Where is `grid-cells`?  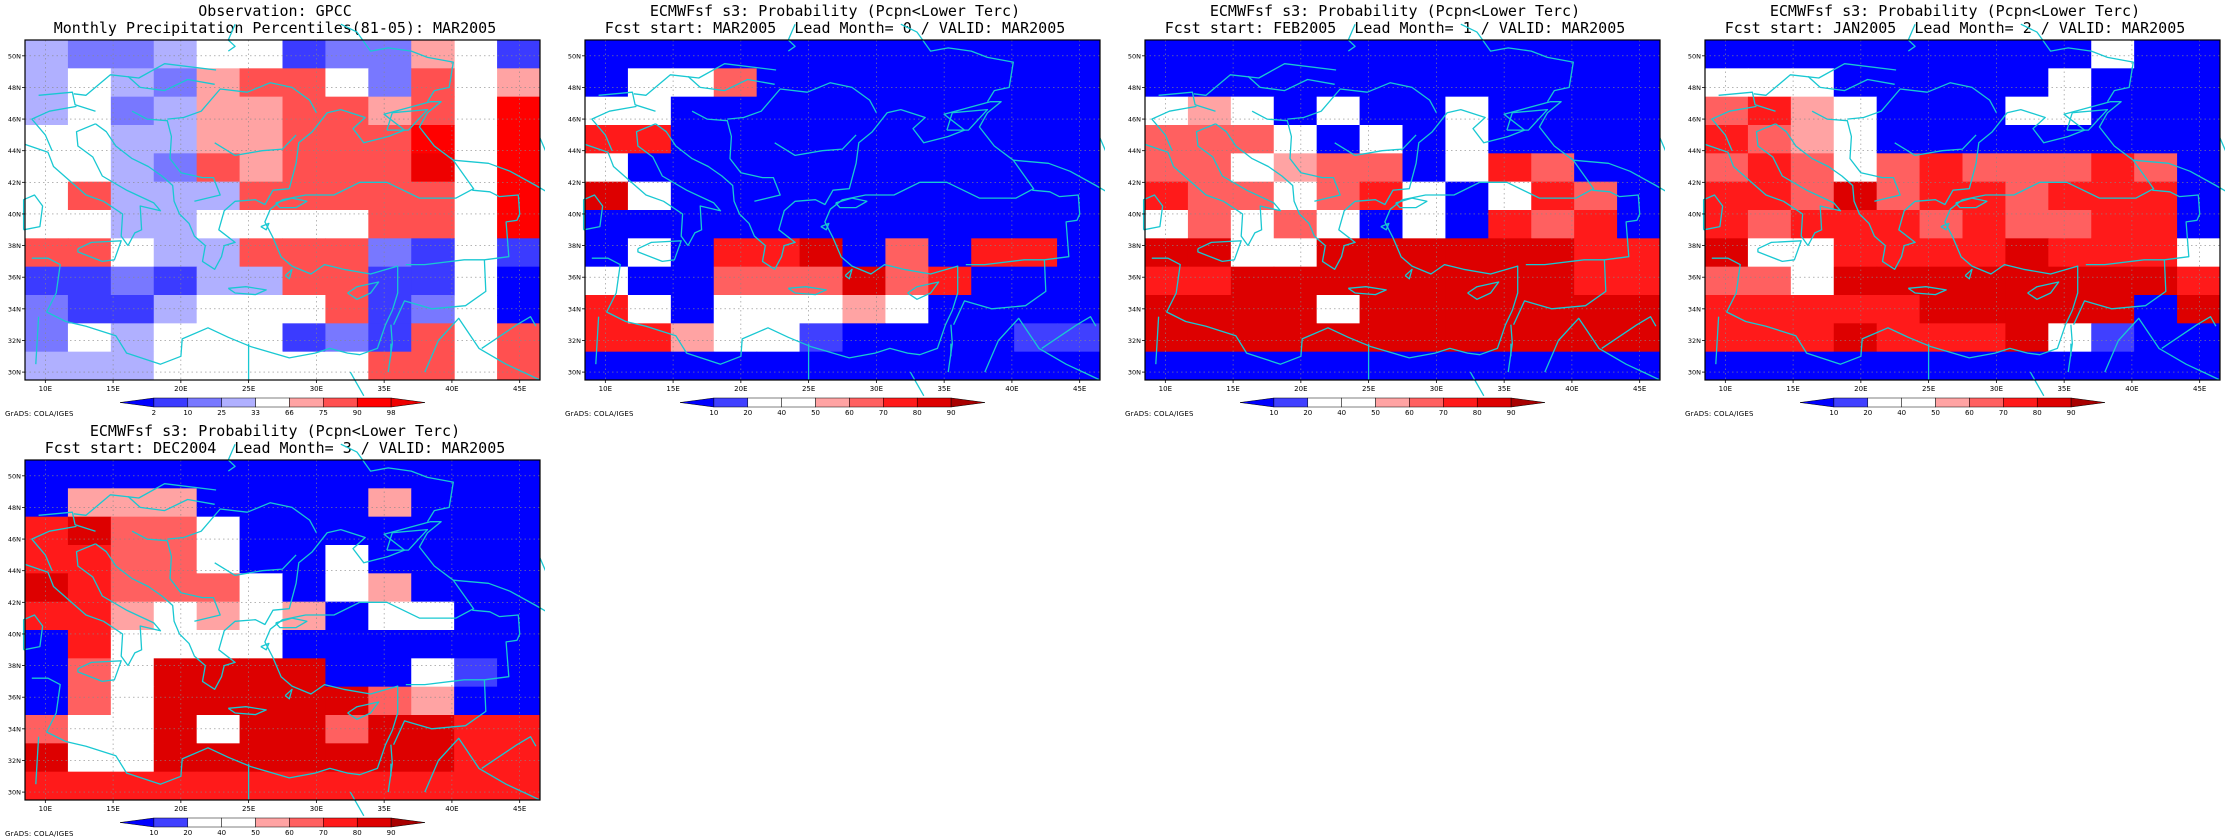 grid-cells is located at coordinates (283, 630).